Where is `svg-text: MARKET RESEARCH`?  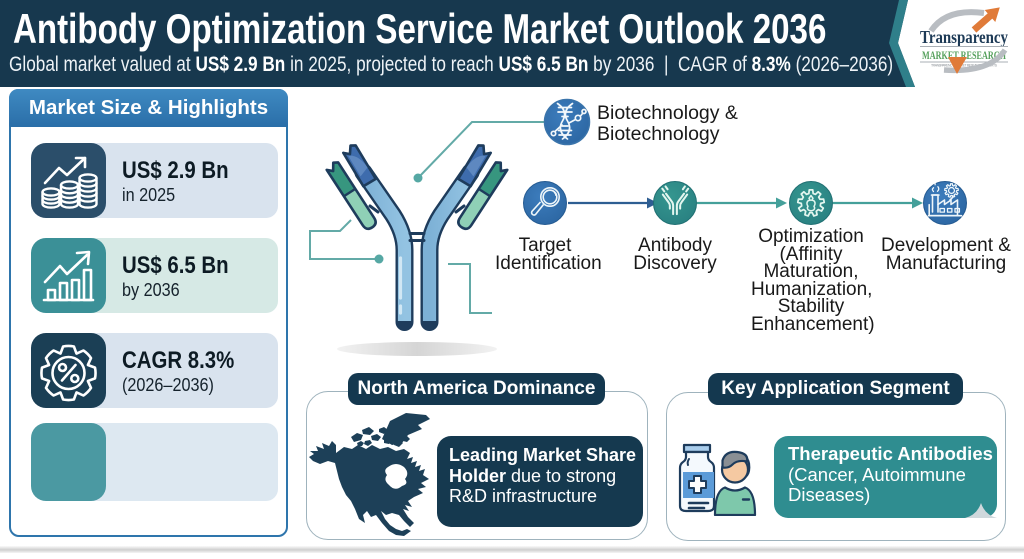 svg-text: MARKET RESEARCH is located at coordinates (964, 55).